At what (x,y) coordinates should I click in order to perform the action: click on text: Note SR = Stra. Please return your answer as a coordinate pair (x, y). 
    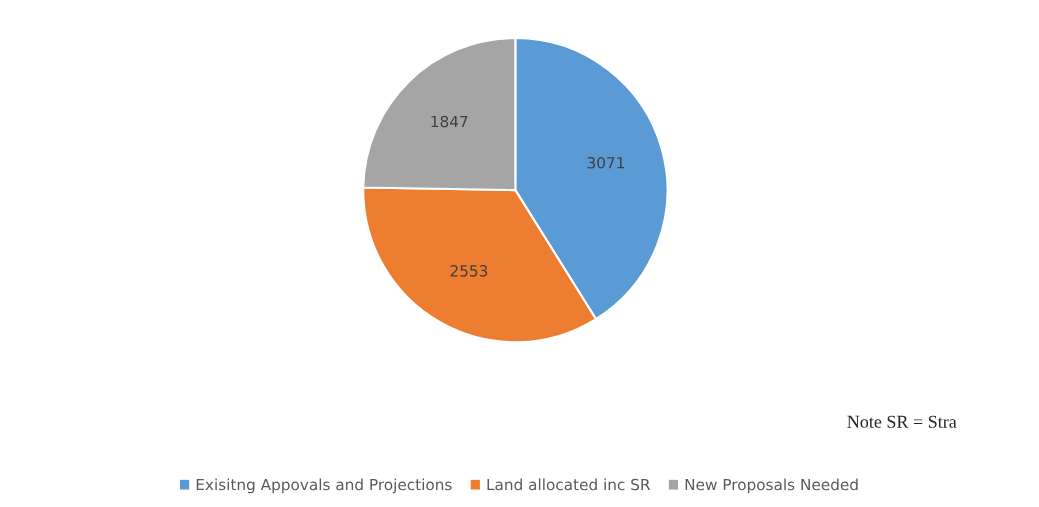
    Looking at the image, I should click on (902, 421).